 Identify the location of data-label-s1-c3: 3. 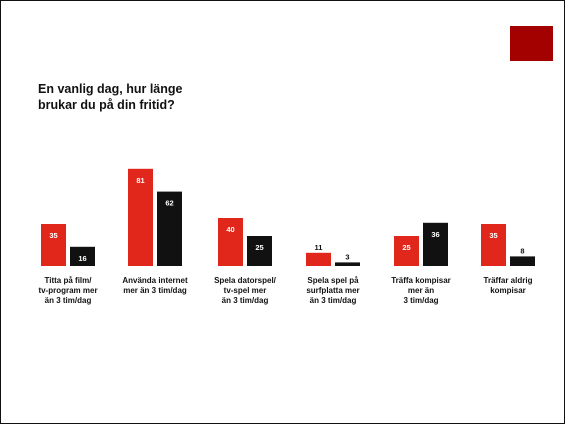
(347, 256).